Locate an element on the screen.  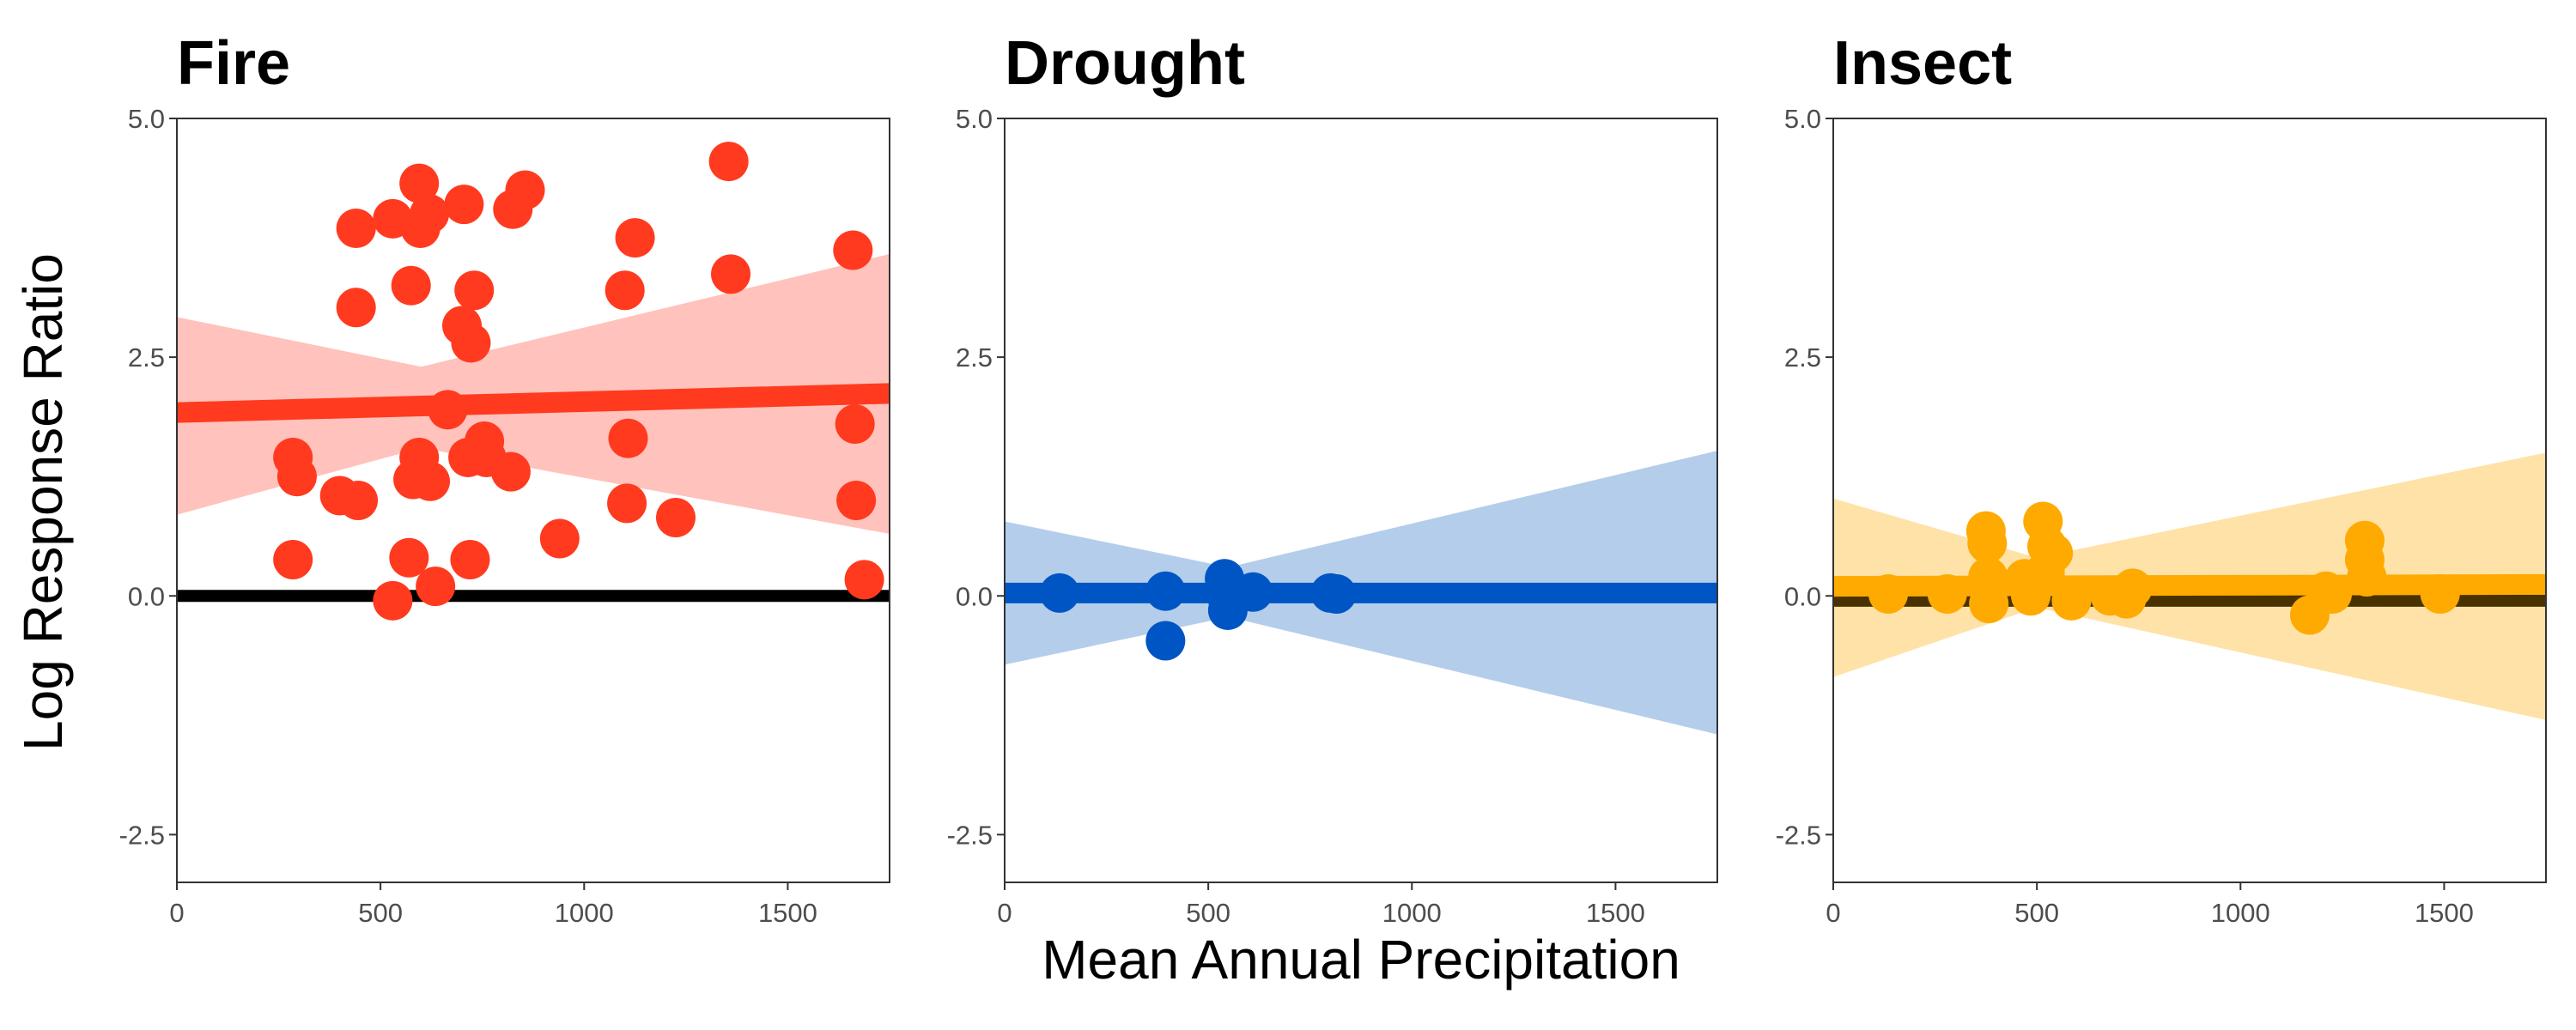
panel-title-fire: Fire is located at coordinates (233, 63).